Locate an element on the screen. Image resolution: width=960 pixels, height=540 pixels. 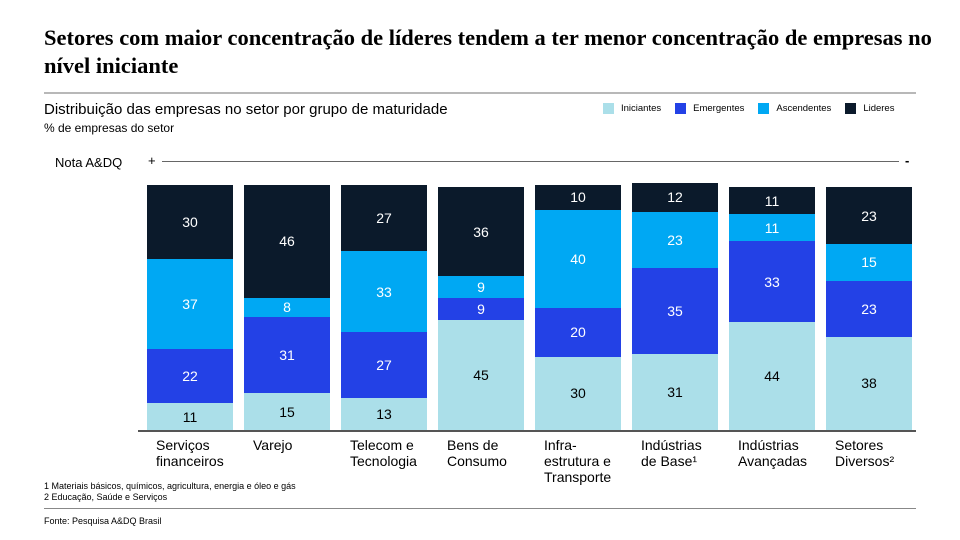
bar-segment: 46 is located at coordinates (287, 241).